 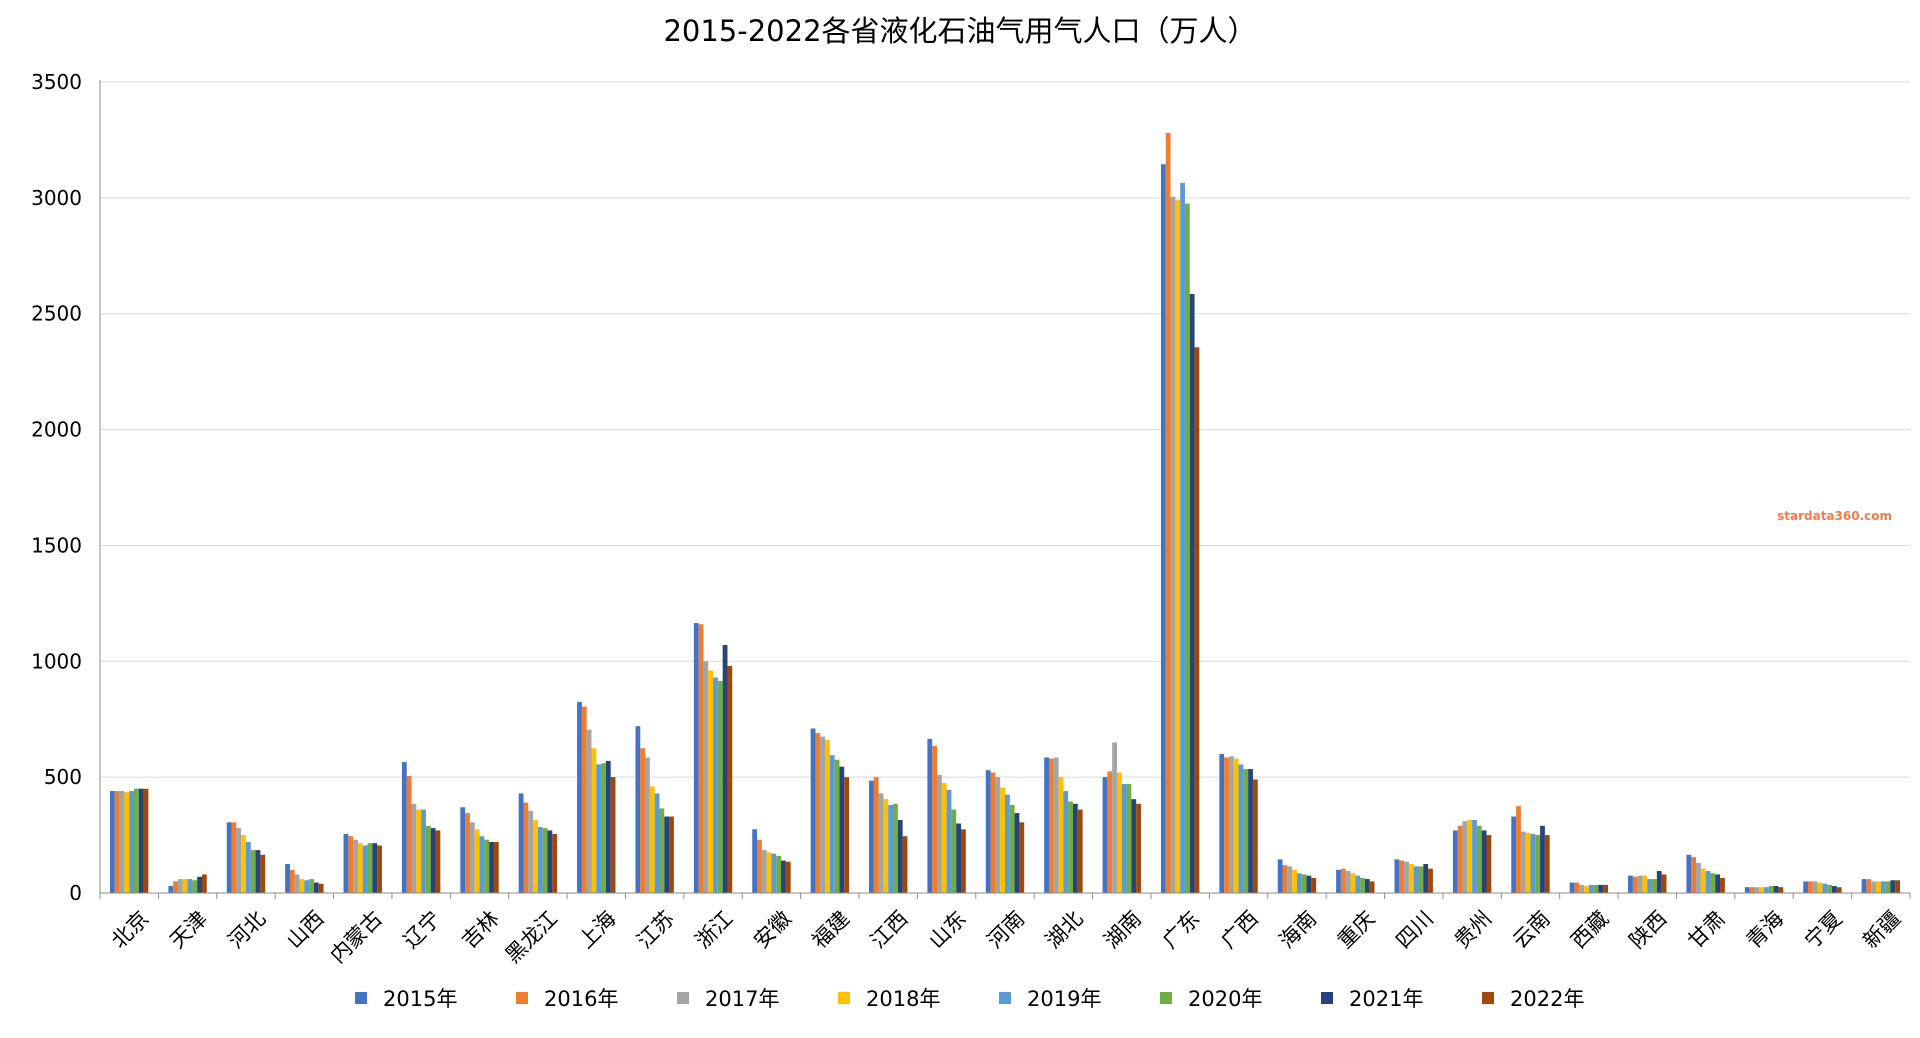 What do you see at coordinates (903, 999) in the screenshot?
I see `legend-label: 2018年` at bounding box center [903, 999].